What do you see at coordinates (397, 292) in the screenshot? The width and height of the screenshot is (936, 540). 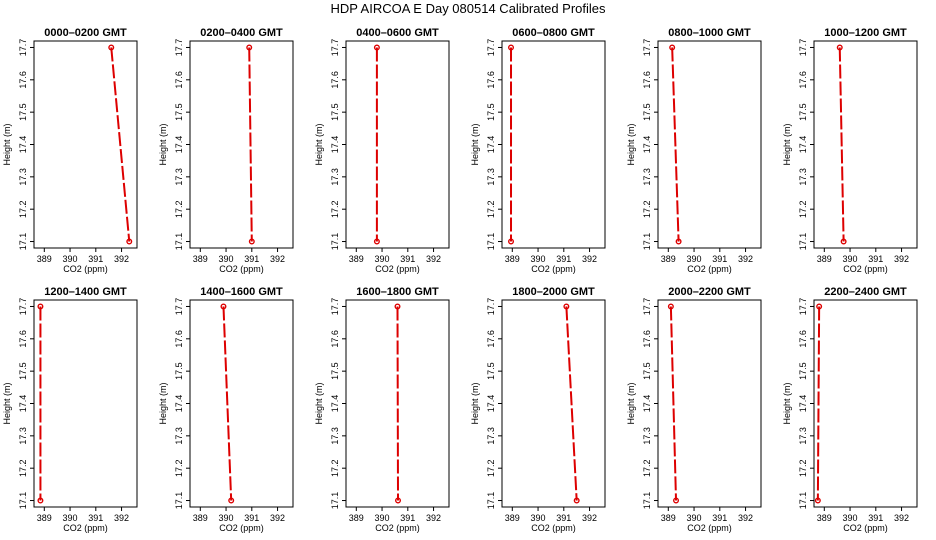 I see `panel-title: 1600–1800 GMT` at bounding box center [397, 292].